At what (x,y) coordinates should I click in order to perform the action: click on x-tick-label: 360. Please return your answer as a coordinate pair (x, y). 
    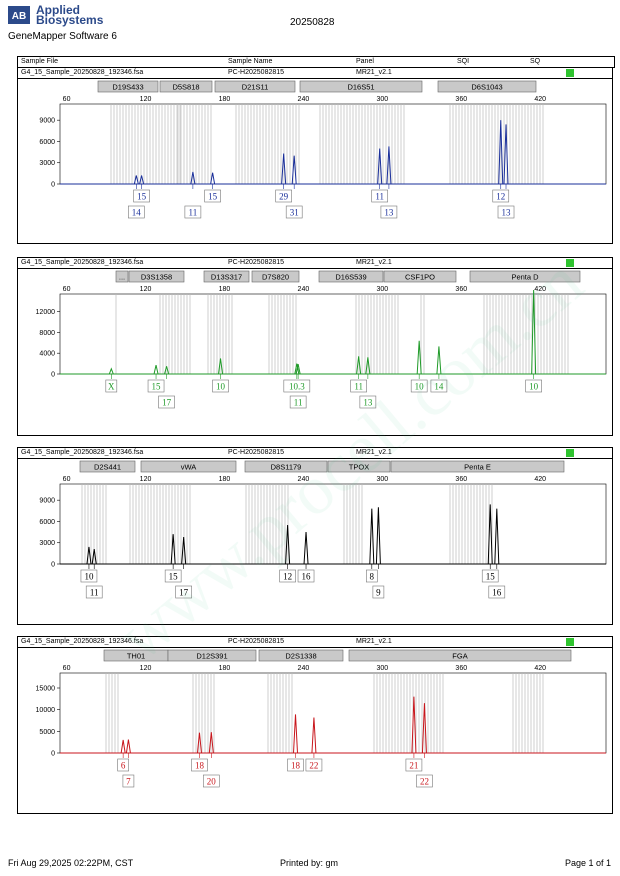
    Looking at the image, I should click on (461, 668).